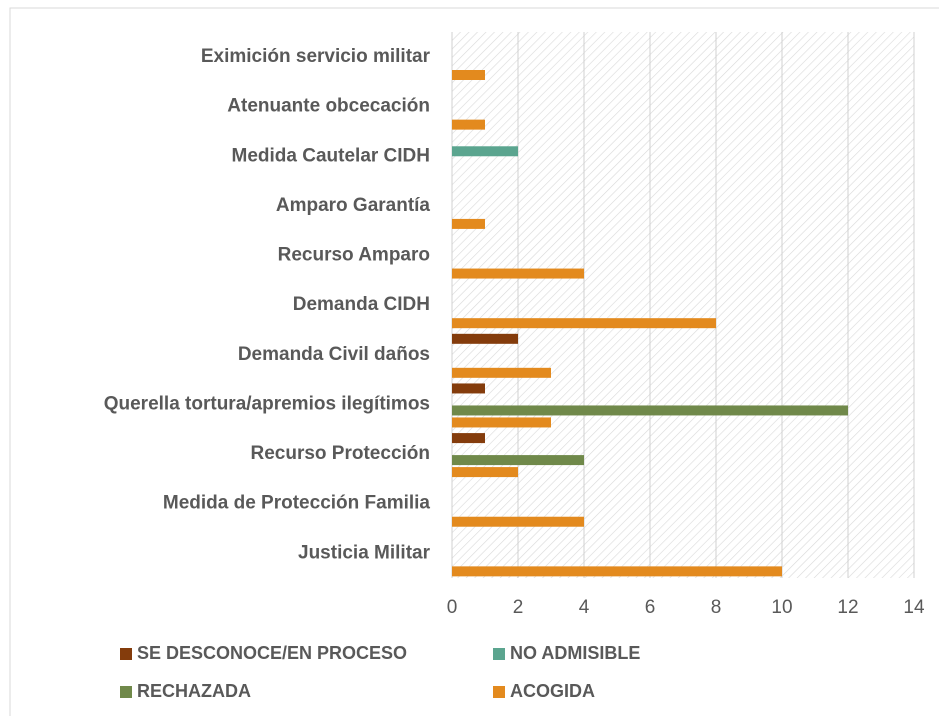 The image size is (939, 716). I want to click on y-tick-label: Eximición servicio militar, so click(316, 56).